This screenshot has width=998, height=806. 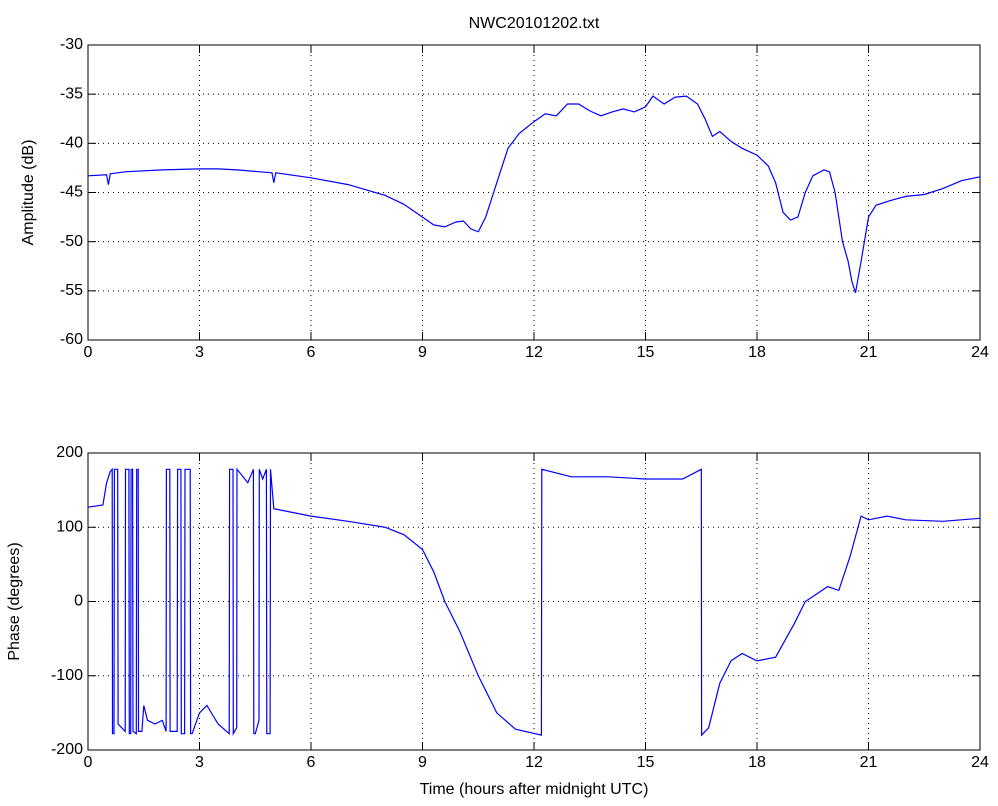 I want to click on y-tick-label: -40, so click(x=71, y=143).